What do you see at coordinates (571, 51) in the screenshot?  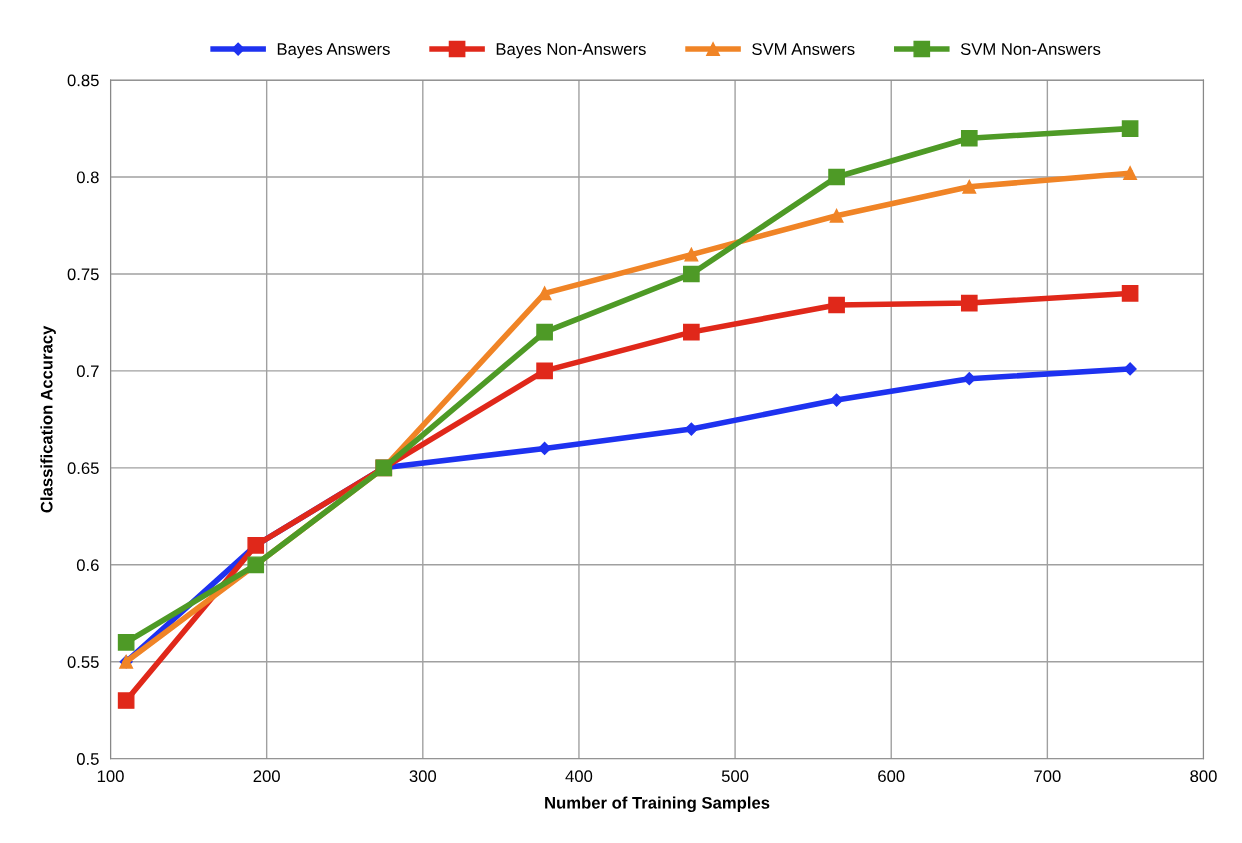 I see `legend-label: Bayes Non-Answers` at bounding box center [571, 51].